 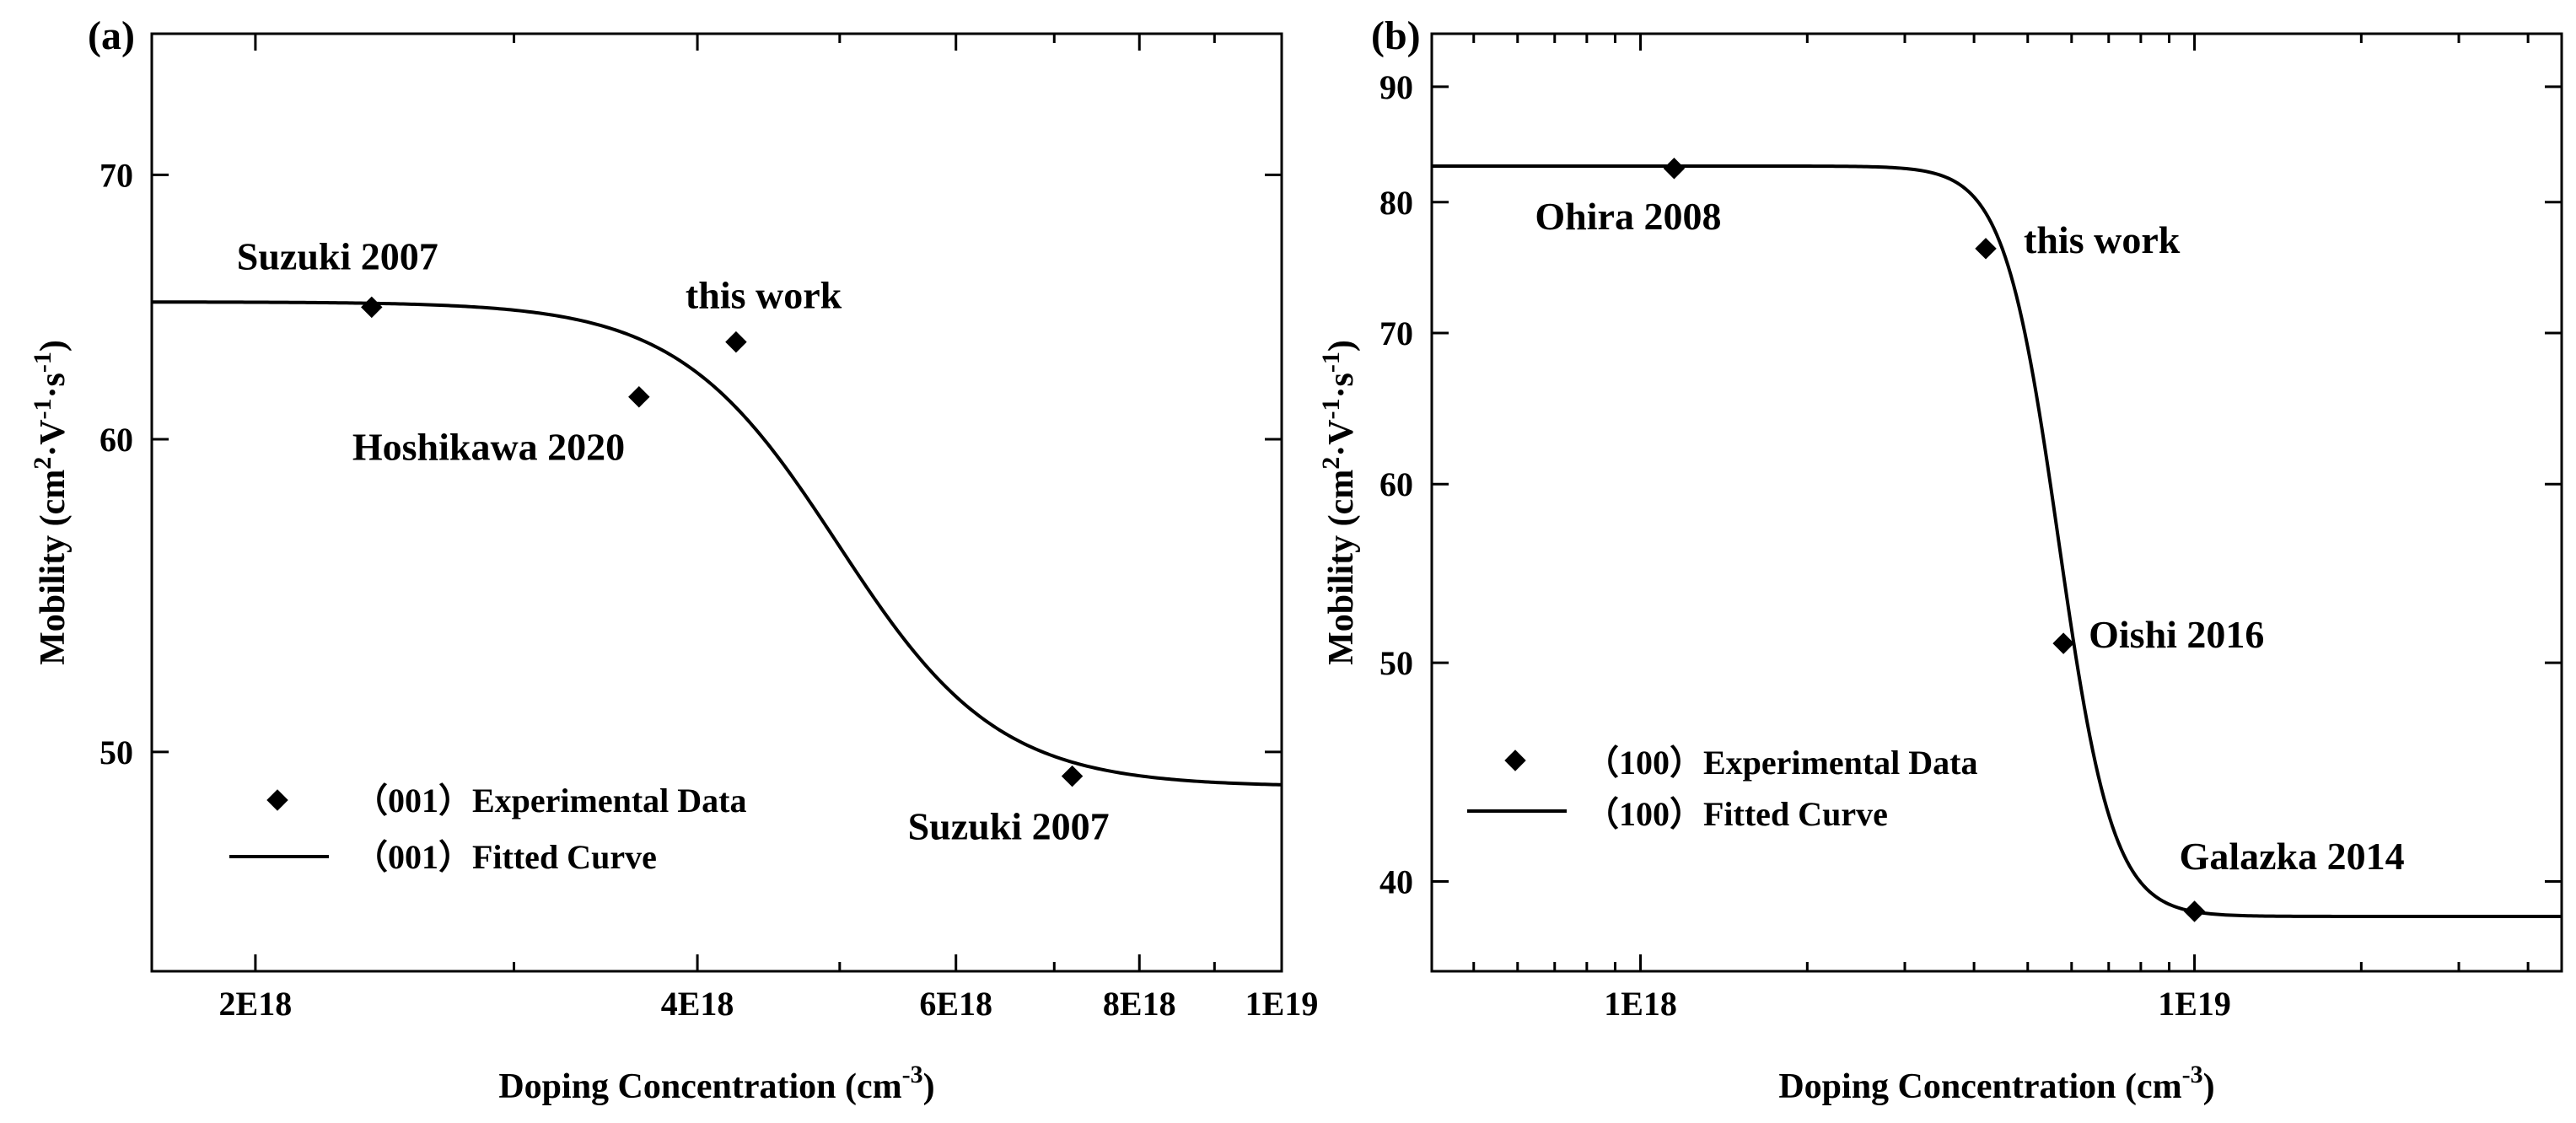 What do you see at coordinates (1396, 87) in the screenshot?
I see `y-tick-label: 90` at bounding box center [1396, 87].